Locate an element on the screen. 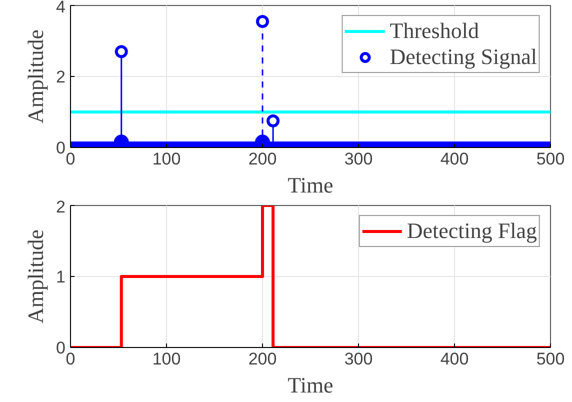 Image resolution: width=572 pixels, height=402 pixels. legend-label: Detecting Signal is located at coordinates (463, 57).